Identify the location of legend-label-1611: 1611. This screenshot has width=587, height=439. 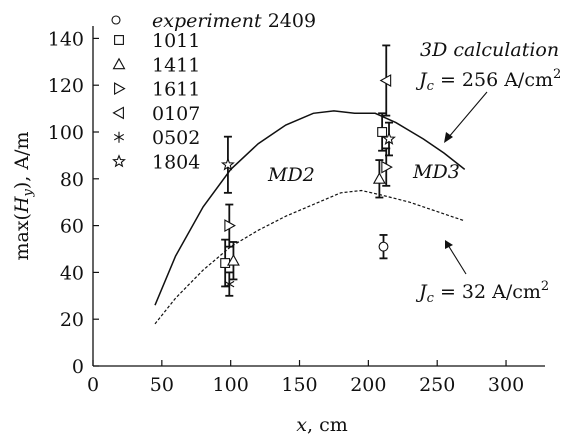
(176, 90).